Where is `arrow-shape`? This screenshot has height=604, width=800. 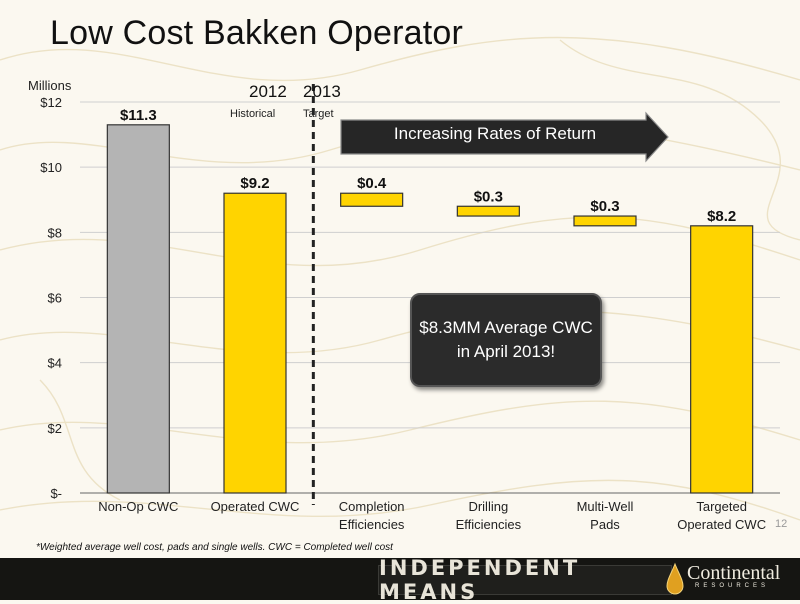 arrow-shape is located at coordinates (504, 137).